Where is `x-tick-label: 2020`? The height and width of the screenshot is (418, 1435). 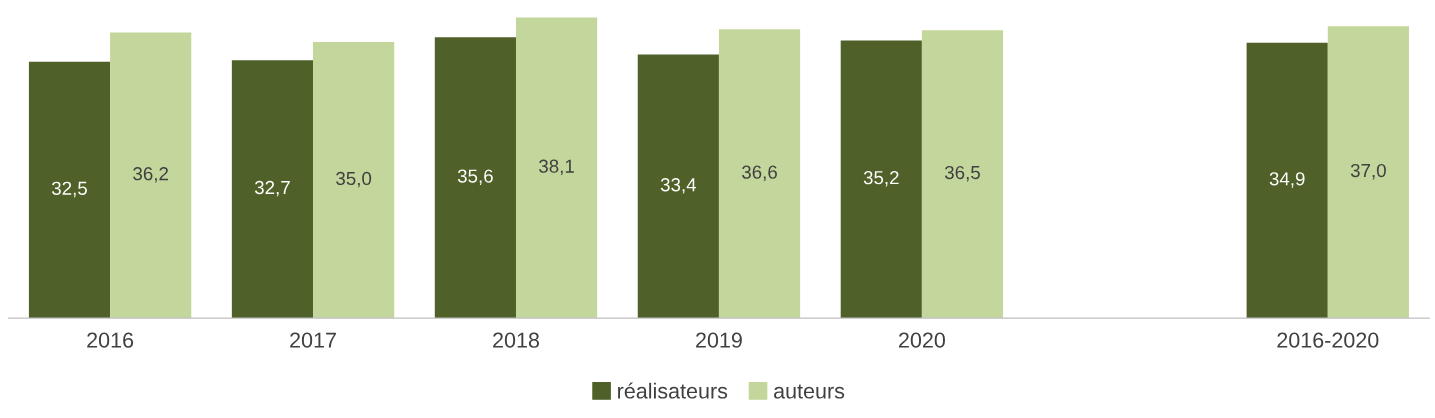 x-tick-label: 2020 is located at coordinates (922, 340).